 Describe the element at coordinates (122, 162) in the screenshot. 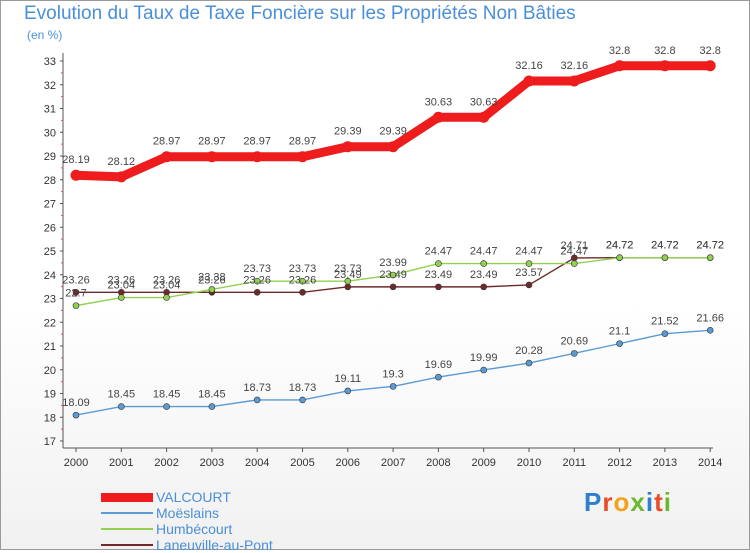

I see `data-label: 28.12` at that location.